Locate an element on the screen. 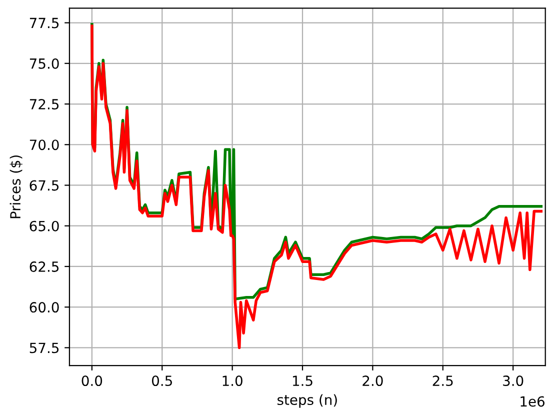 The width and height of the screenshot is (547, 408). y-tick-label: 62.5 is located at coordinates (44, 266).